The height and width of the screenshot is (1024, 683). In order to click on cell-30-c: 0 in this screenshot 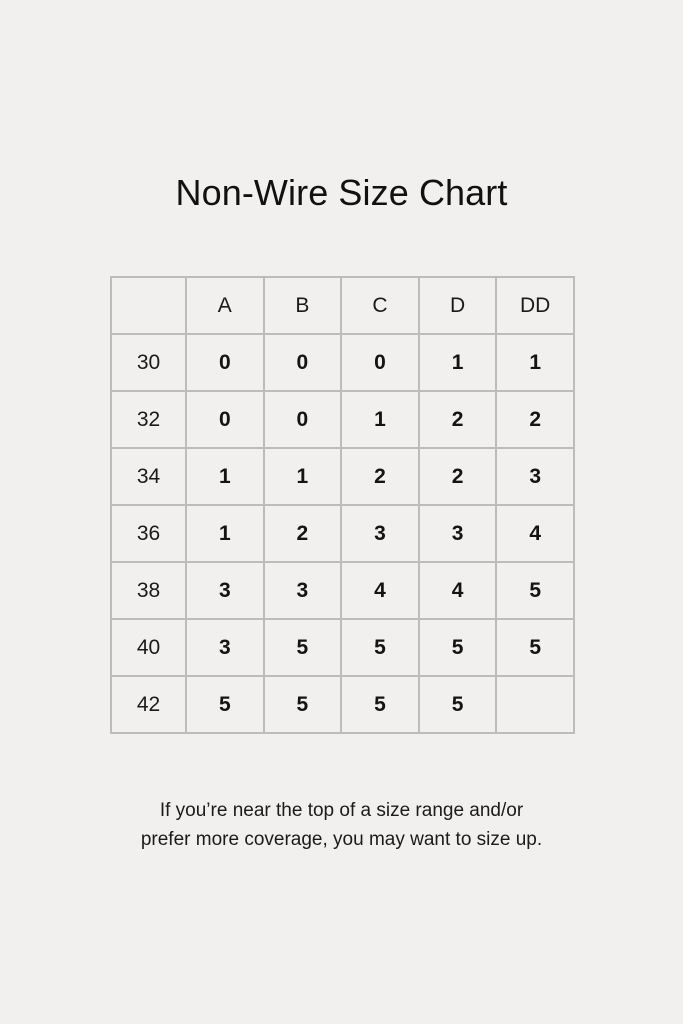, I will do `click(380, 362)`.